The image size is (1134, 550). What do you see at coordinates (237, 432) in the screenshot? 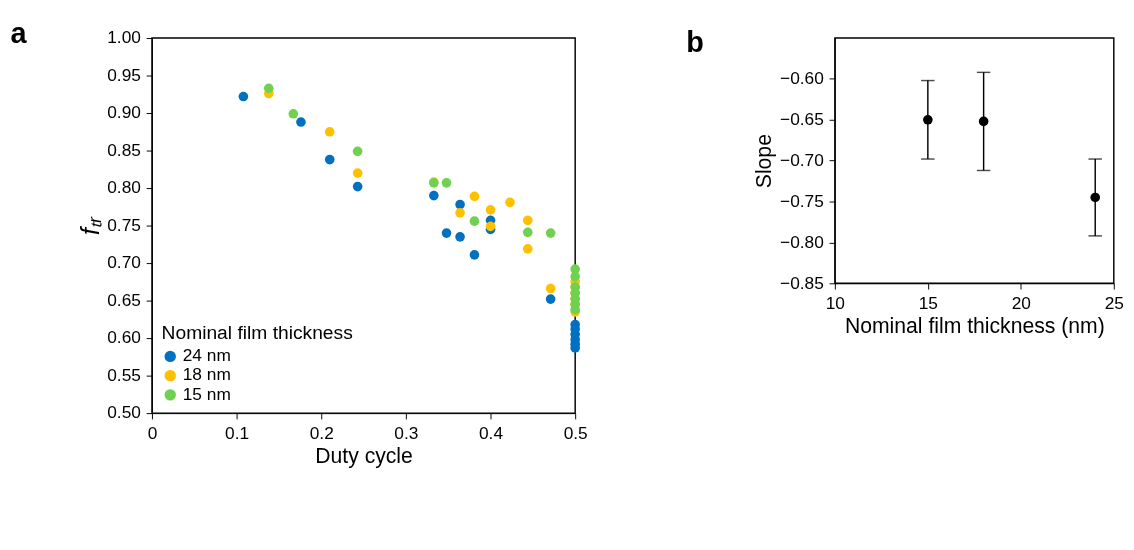
I see `x-tick-label: 0.1` at bounding box center [237, 432].